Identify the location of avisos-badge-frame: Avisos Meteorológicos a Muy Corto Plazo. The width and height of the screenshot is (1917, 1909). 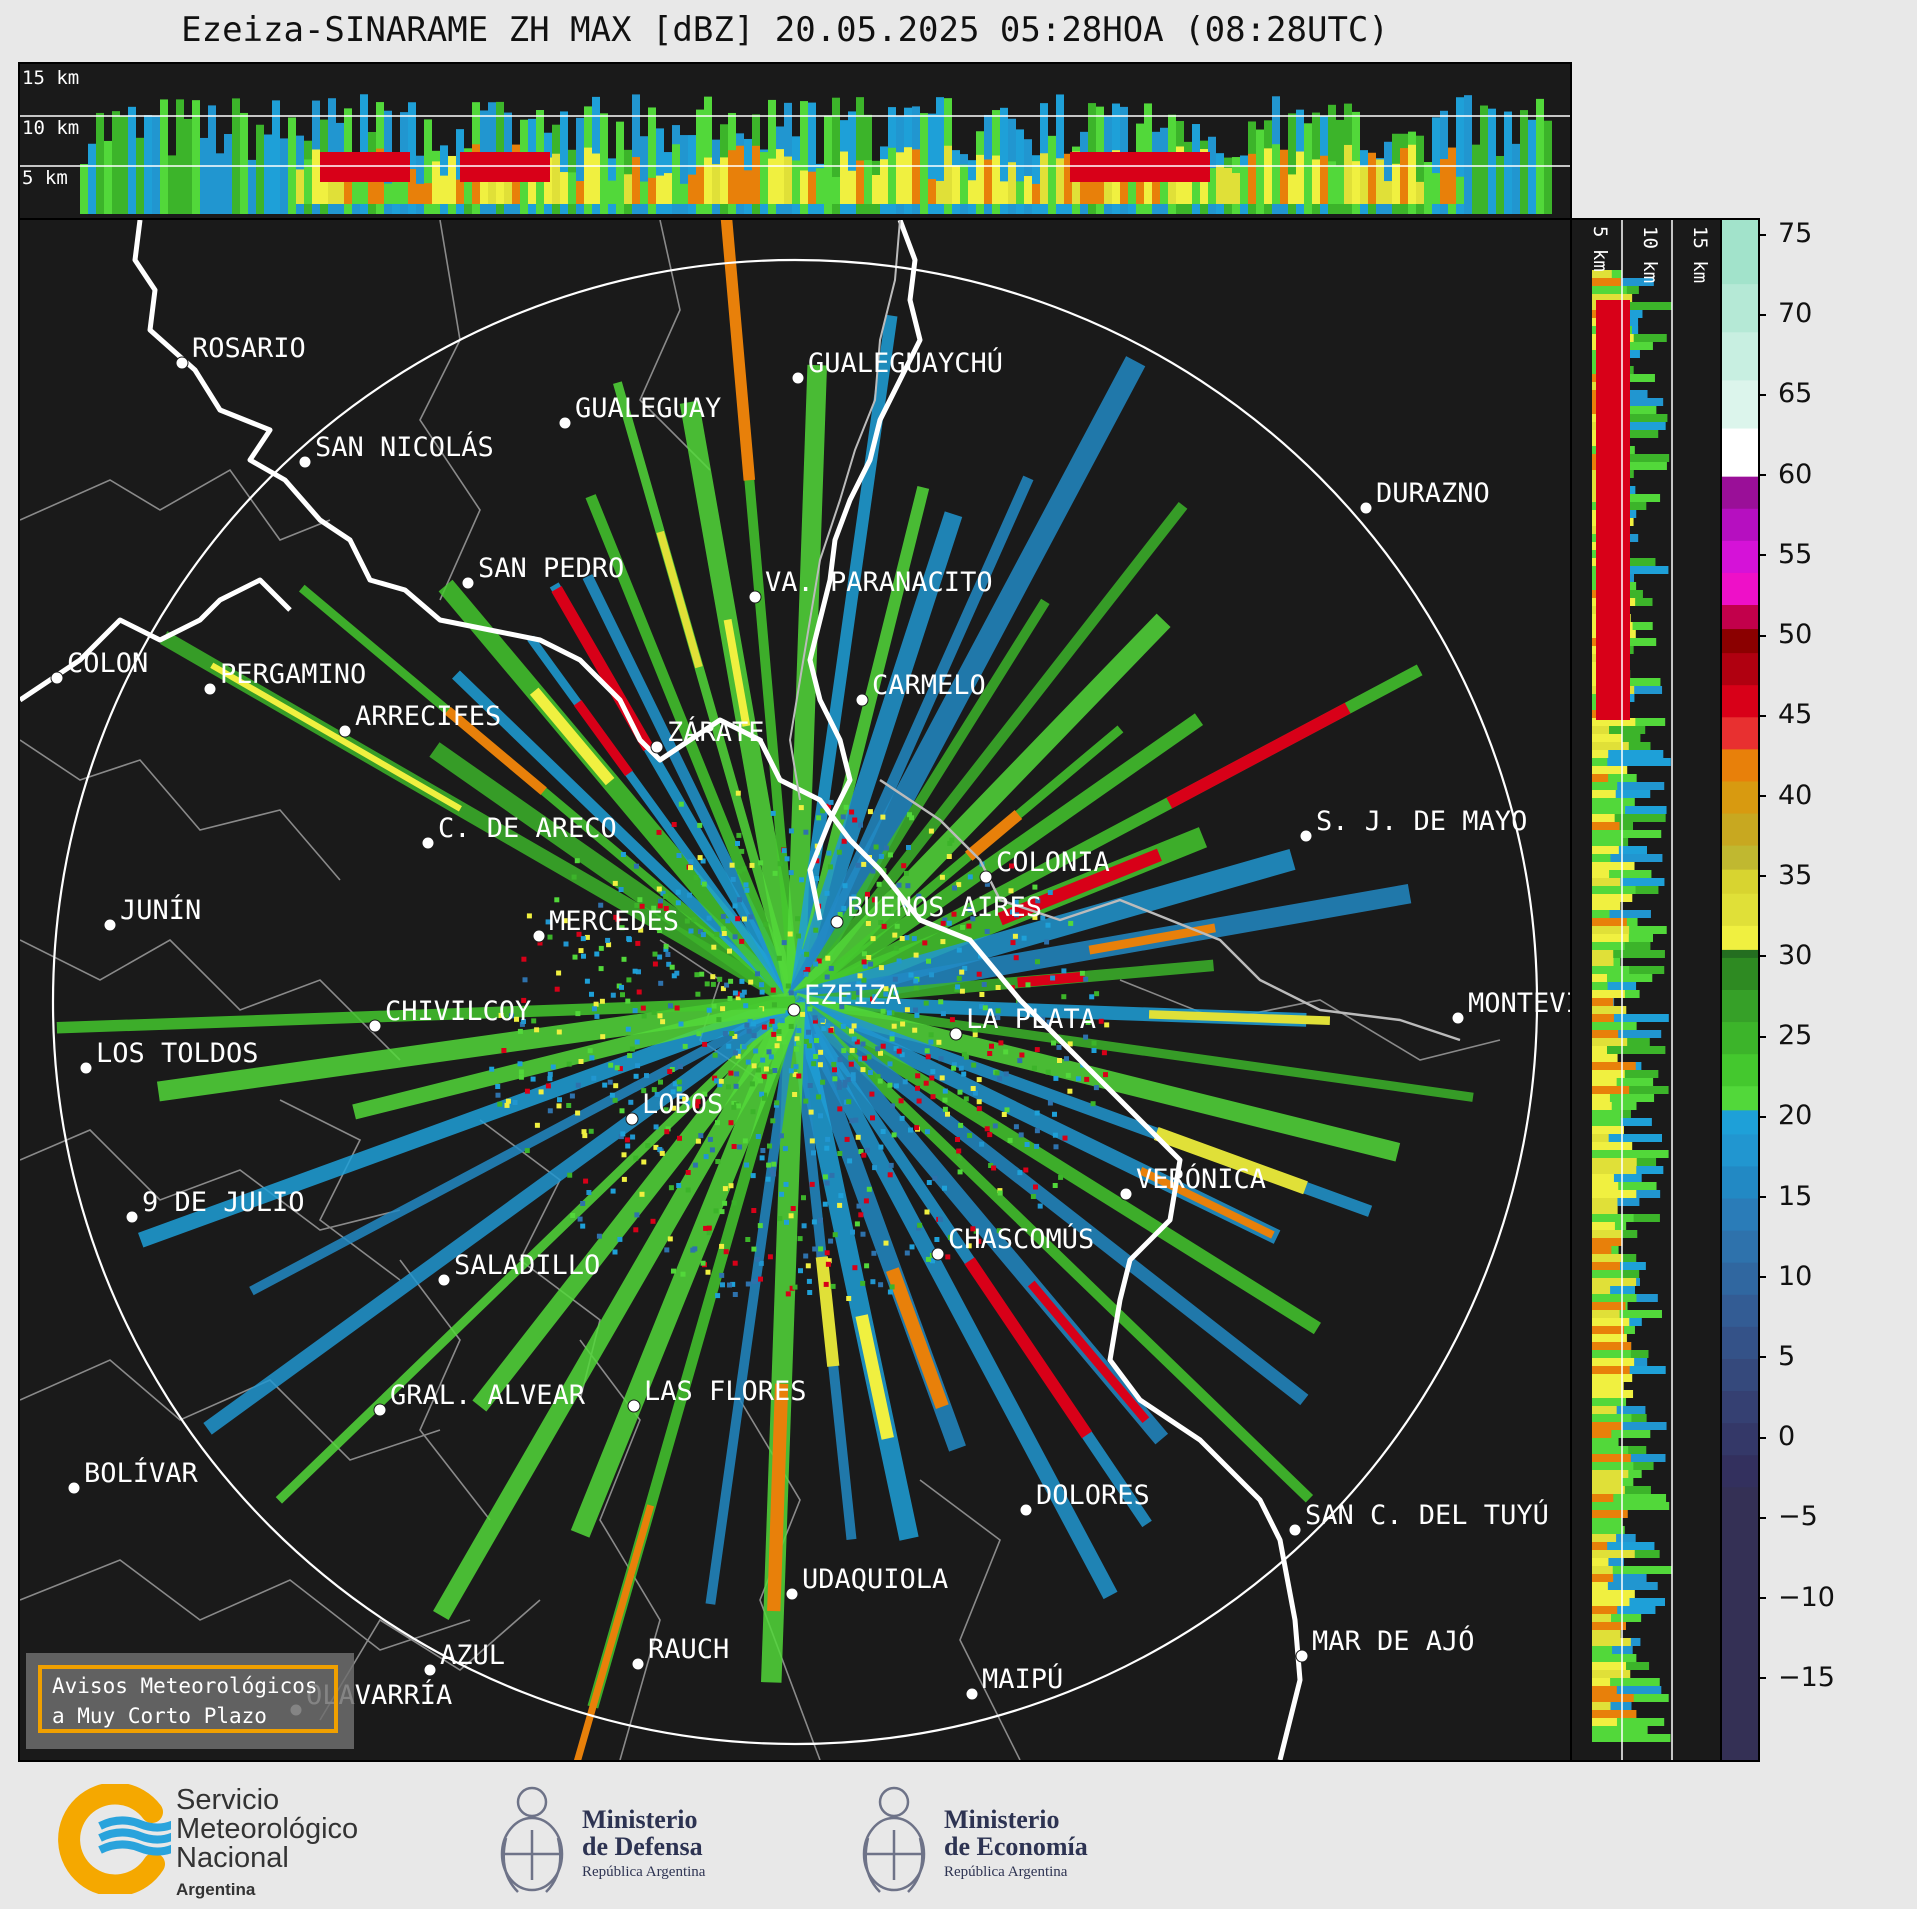
(188, 1699).